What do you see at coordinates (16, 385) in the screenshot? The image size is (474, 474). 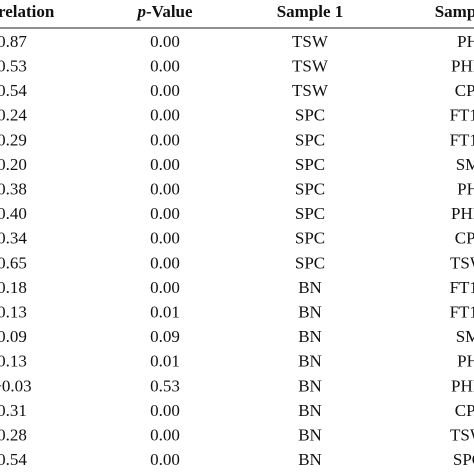 I see `table-cell: −0.03` at bounding box center [16, 385].